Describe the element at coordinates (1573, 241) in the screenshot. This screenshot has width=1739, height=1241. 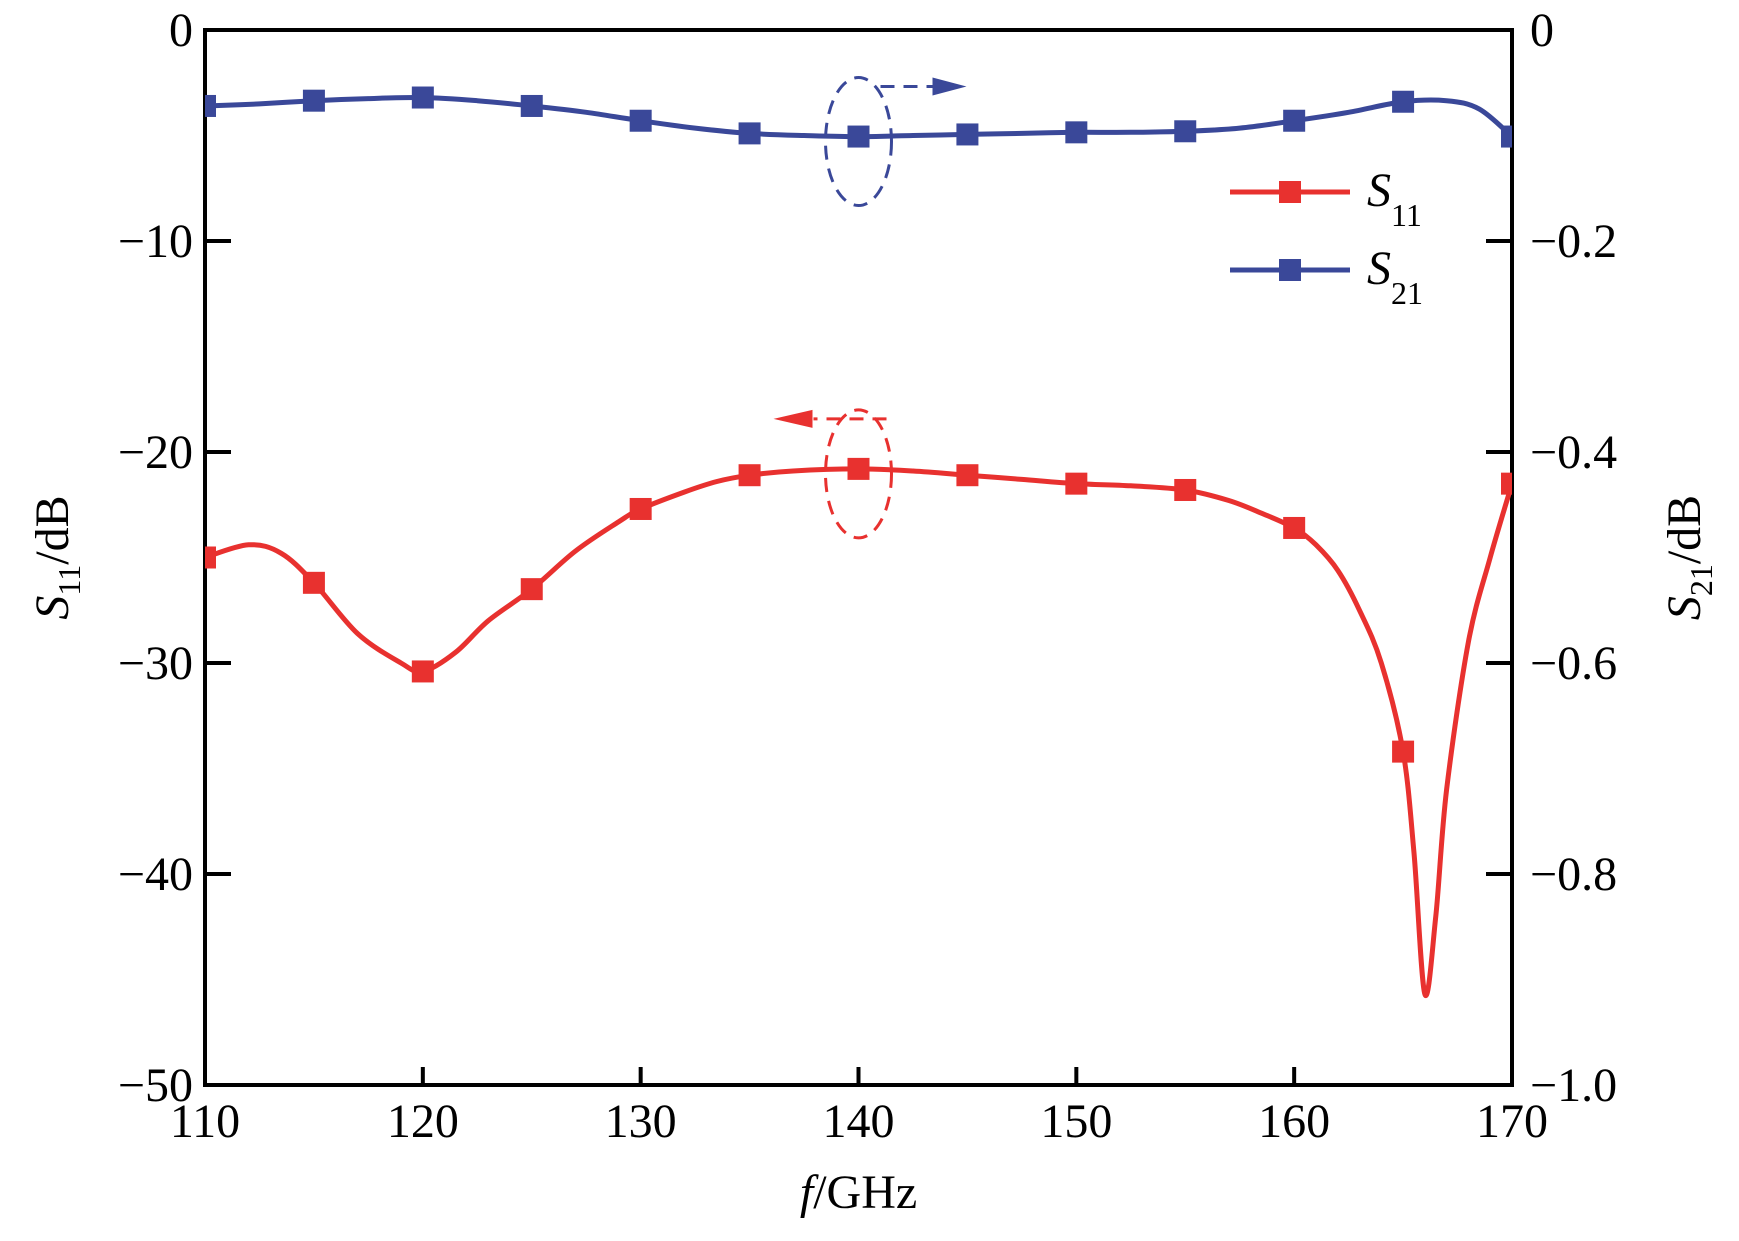
I see `y-right-tick-label: −0.2` at that location.